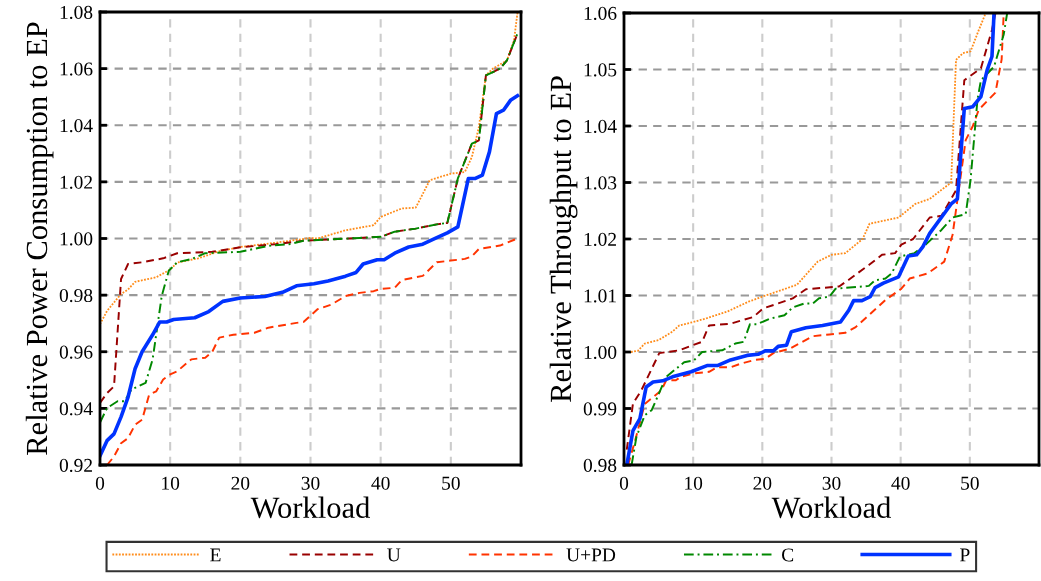 The width and height of the screenshot is (1041, 581). What do you see at coordinates (76, 352) in the screenshot?
I see `y-tick-label: 0.96` at bounding box center [76, 352].